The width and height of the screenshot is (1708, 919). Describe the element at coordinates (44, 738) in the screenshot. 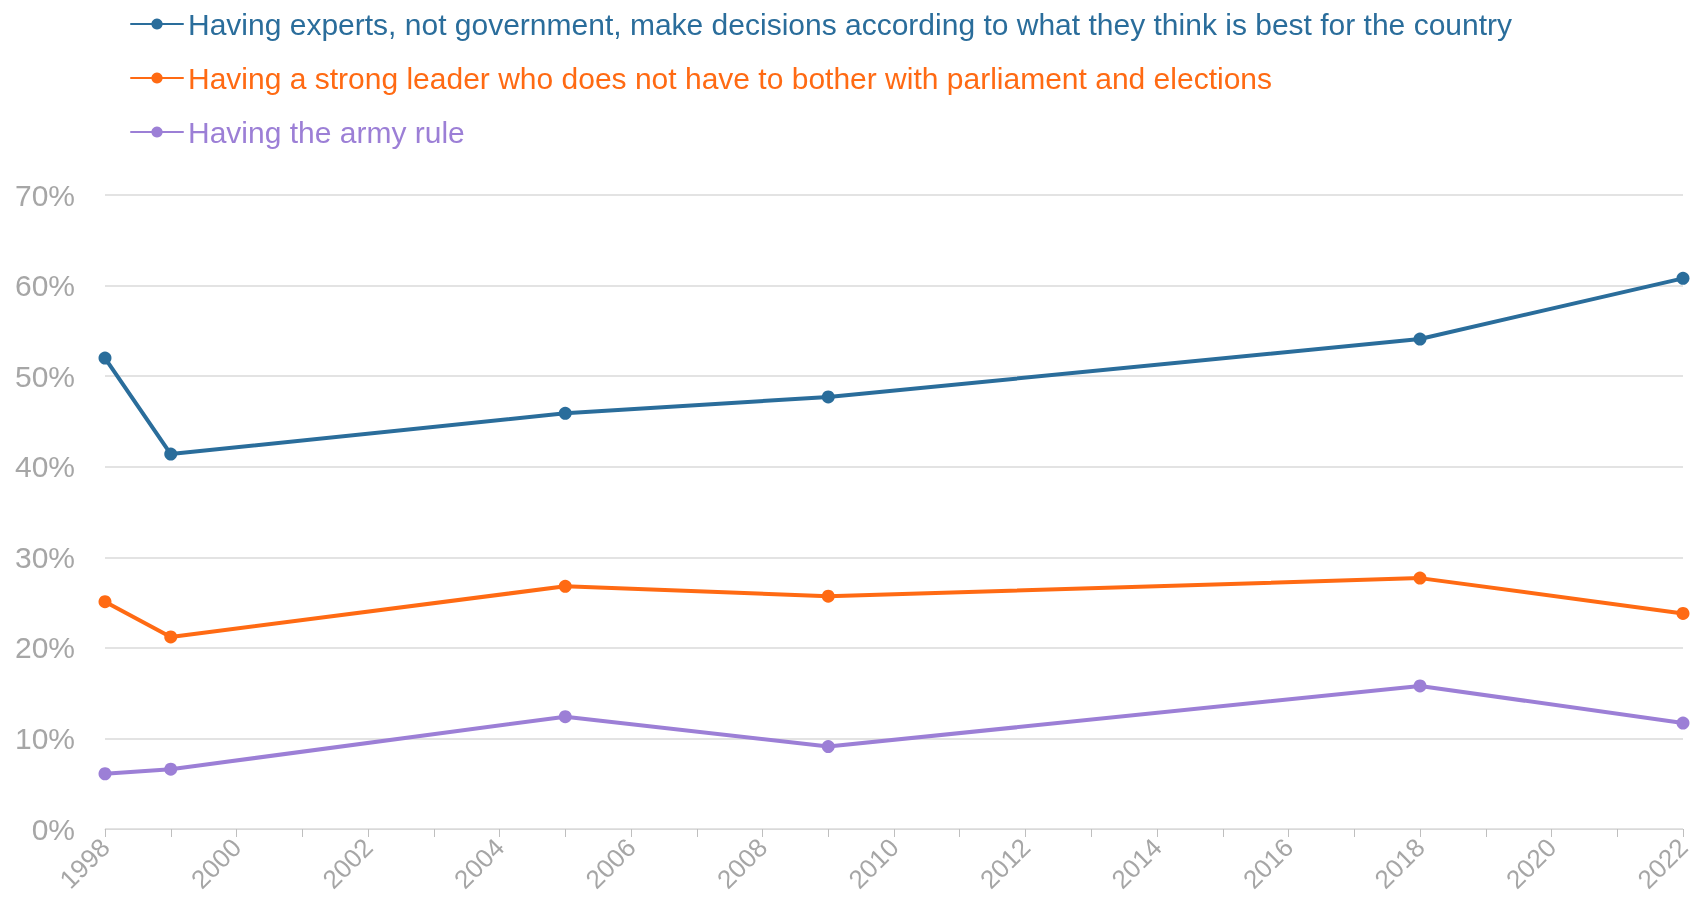

I see `y-tick-label: 10%` at that location.